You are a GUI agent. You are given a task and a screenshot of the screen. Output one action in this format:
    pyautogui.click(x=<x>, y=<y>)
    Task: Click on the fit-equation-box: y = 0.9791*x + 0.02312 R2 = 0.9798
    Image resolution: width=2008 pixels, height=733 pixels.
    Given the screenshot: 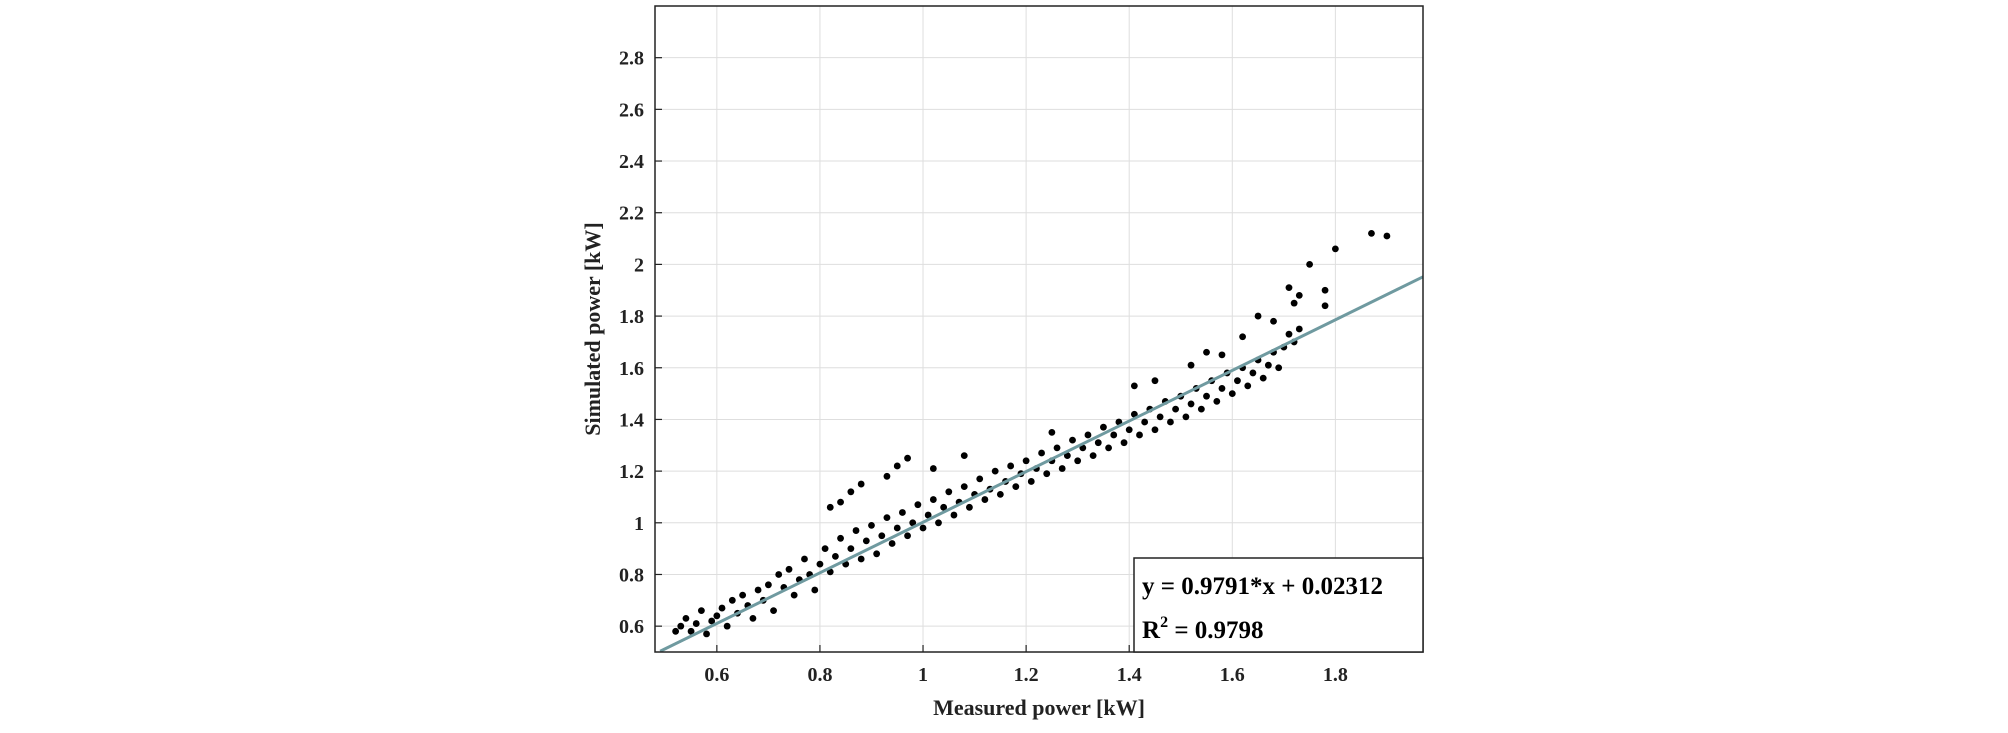 What is the action you would take?
    pyautogui.click(x=1278, y=605)
    